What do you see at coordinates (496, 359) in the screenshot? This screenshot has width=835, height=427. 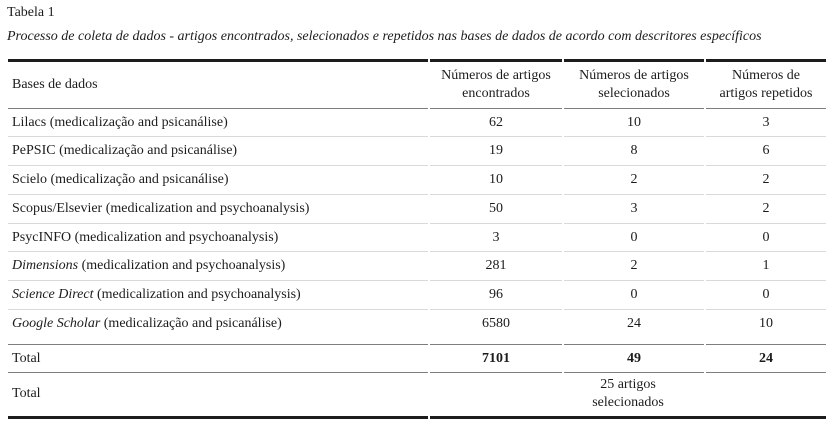 I see `total-found: 7101` at bounding box center [496, 359].